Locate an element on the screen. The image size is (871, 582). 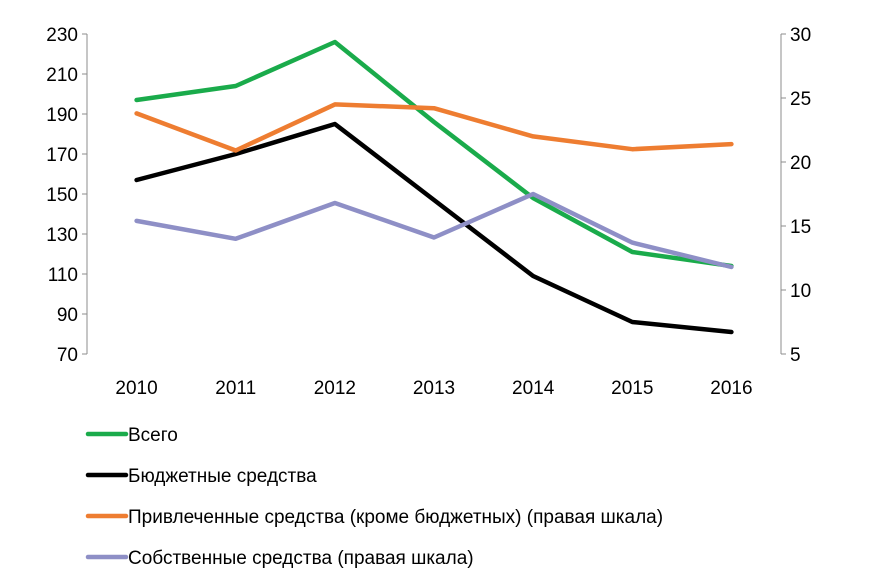
legend-label-0: Всего is located at coordinates (153, 435).